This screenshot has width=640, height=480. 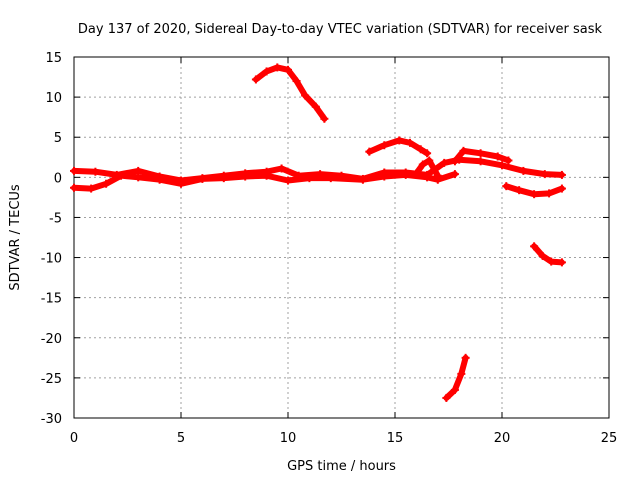 I want to click on y-tick-label: -20, so click(x=51, y=339).